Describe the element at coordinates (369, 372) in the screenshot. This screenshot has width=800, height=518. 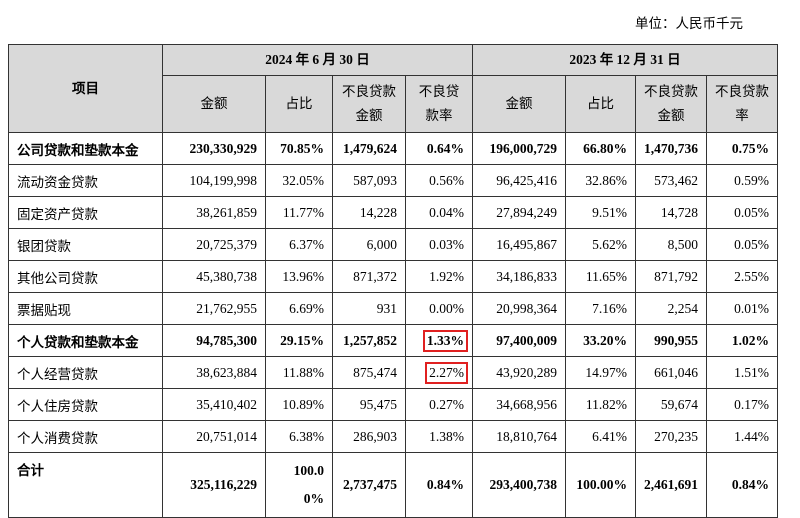
I see `cell-npl-amount-2024: 875,474` at that location.